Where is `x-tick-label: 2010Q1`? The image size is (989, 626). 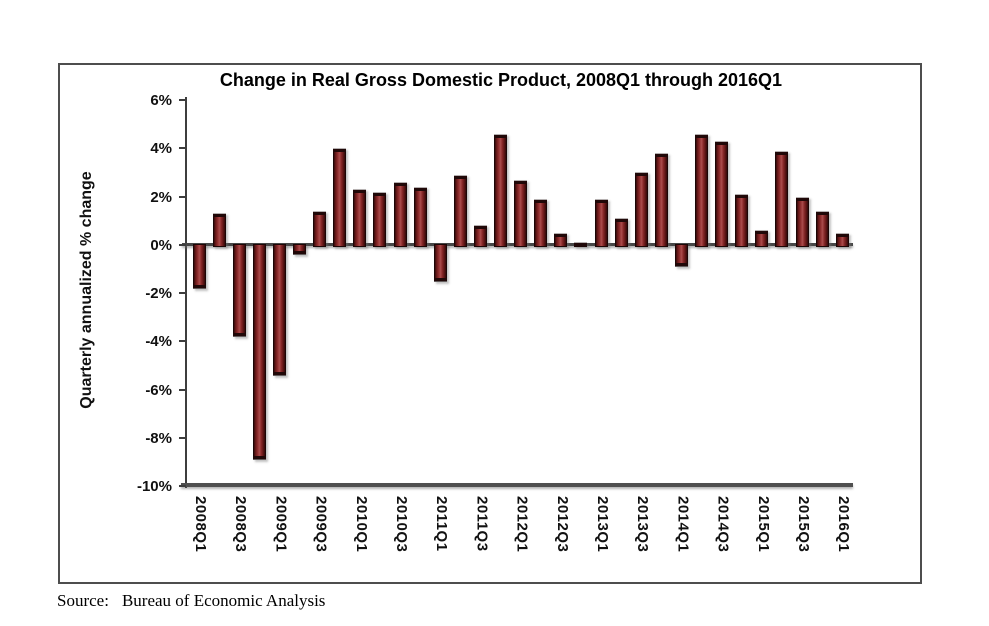 x-tick-label: 2010Q1 is located at coordinates (361, 524).